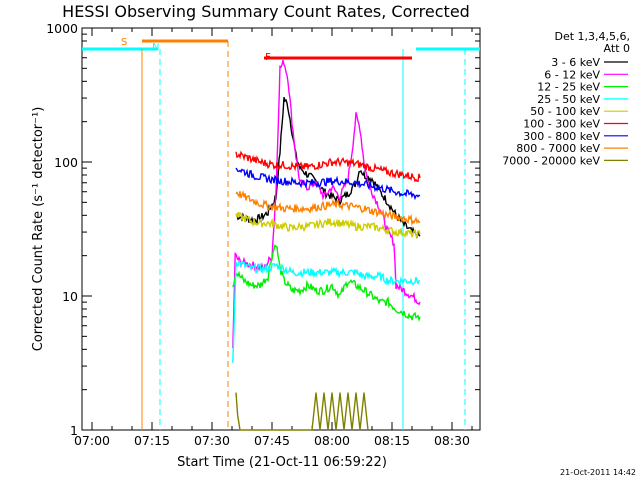  I want to click on y-tick-labels: 1 10 100 1000, so click(62, 229).